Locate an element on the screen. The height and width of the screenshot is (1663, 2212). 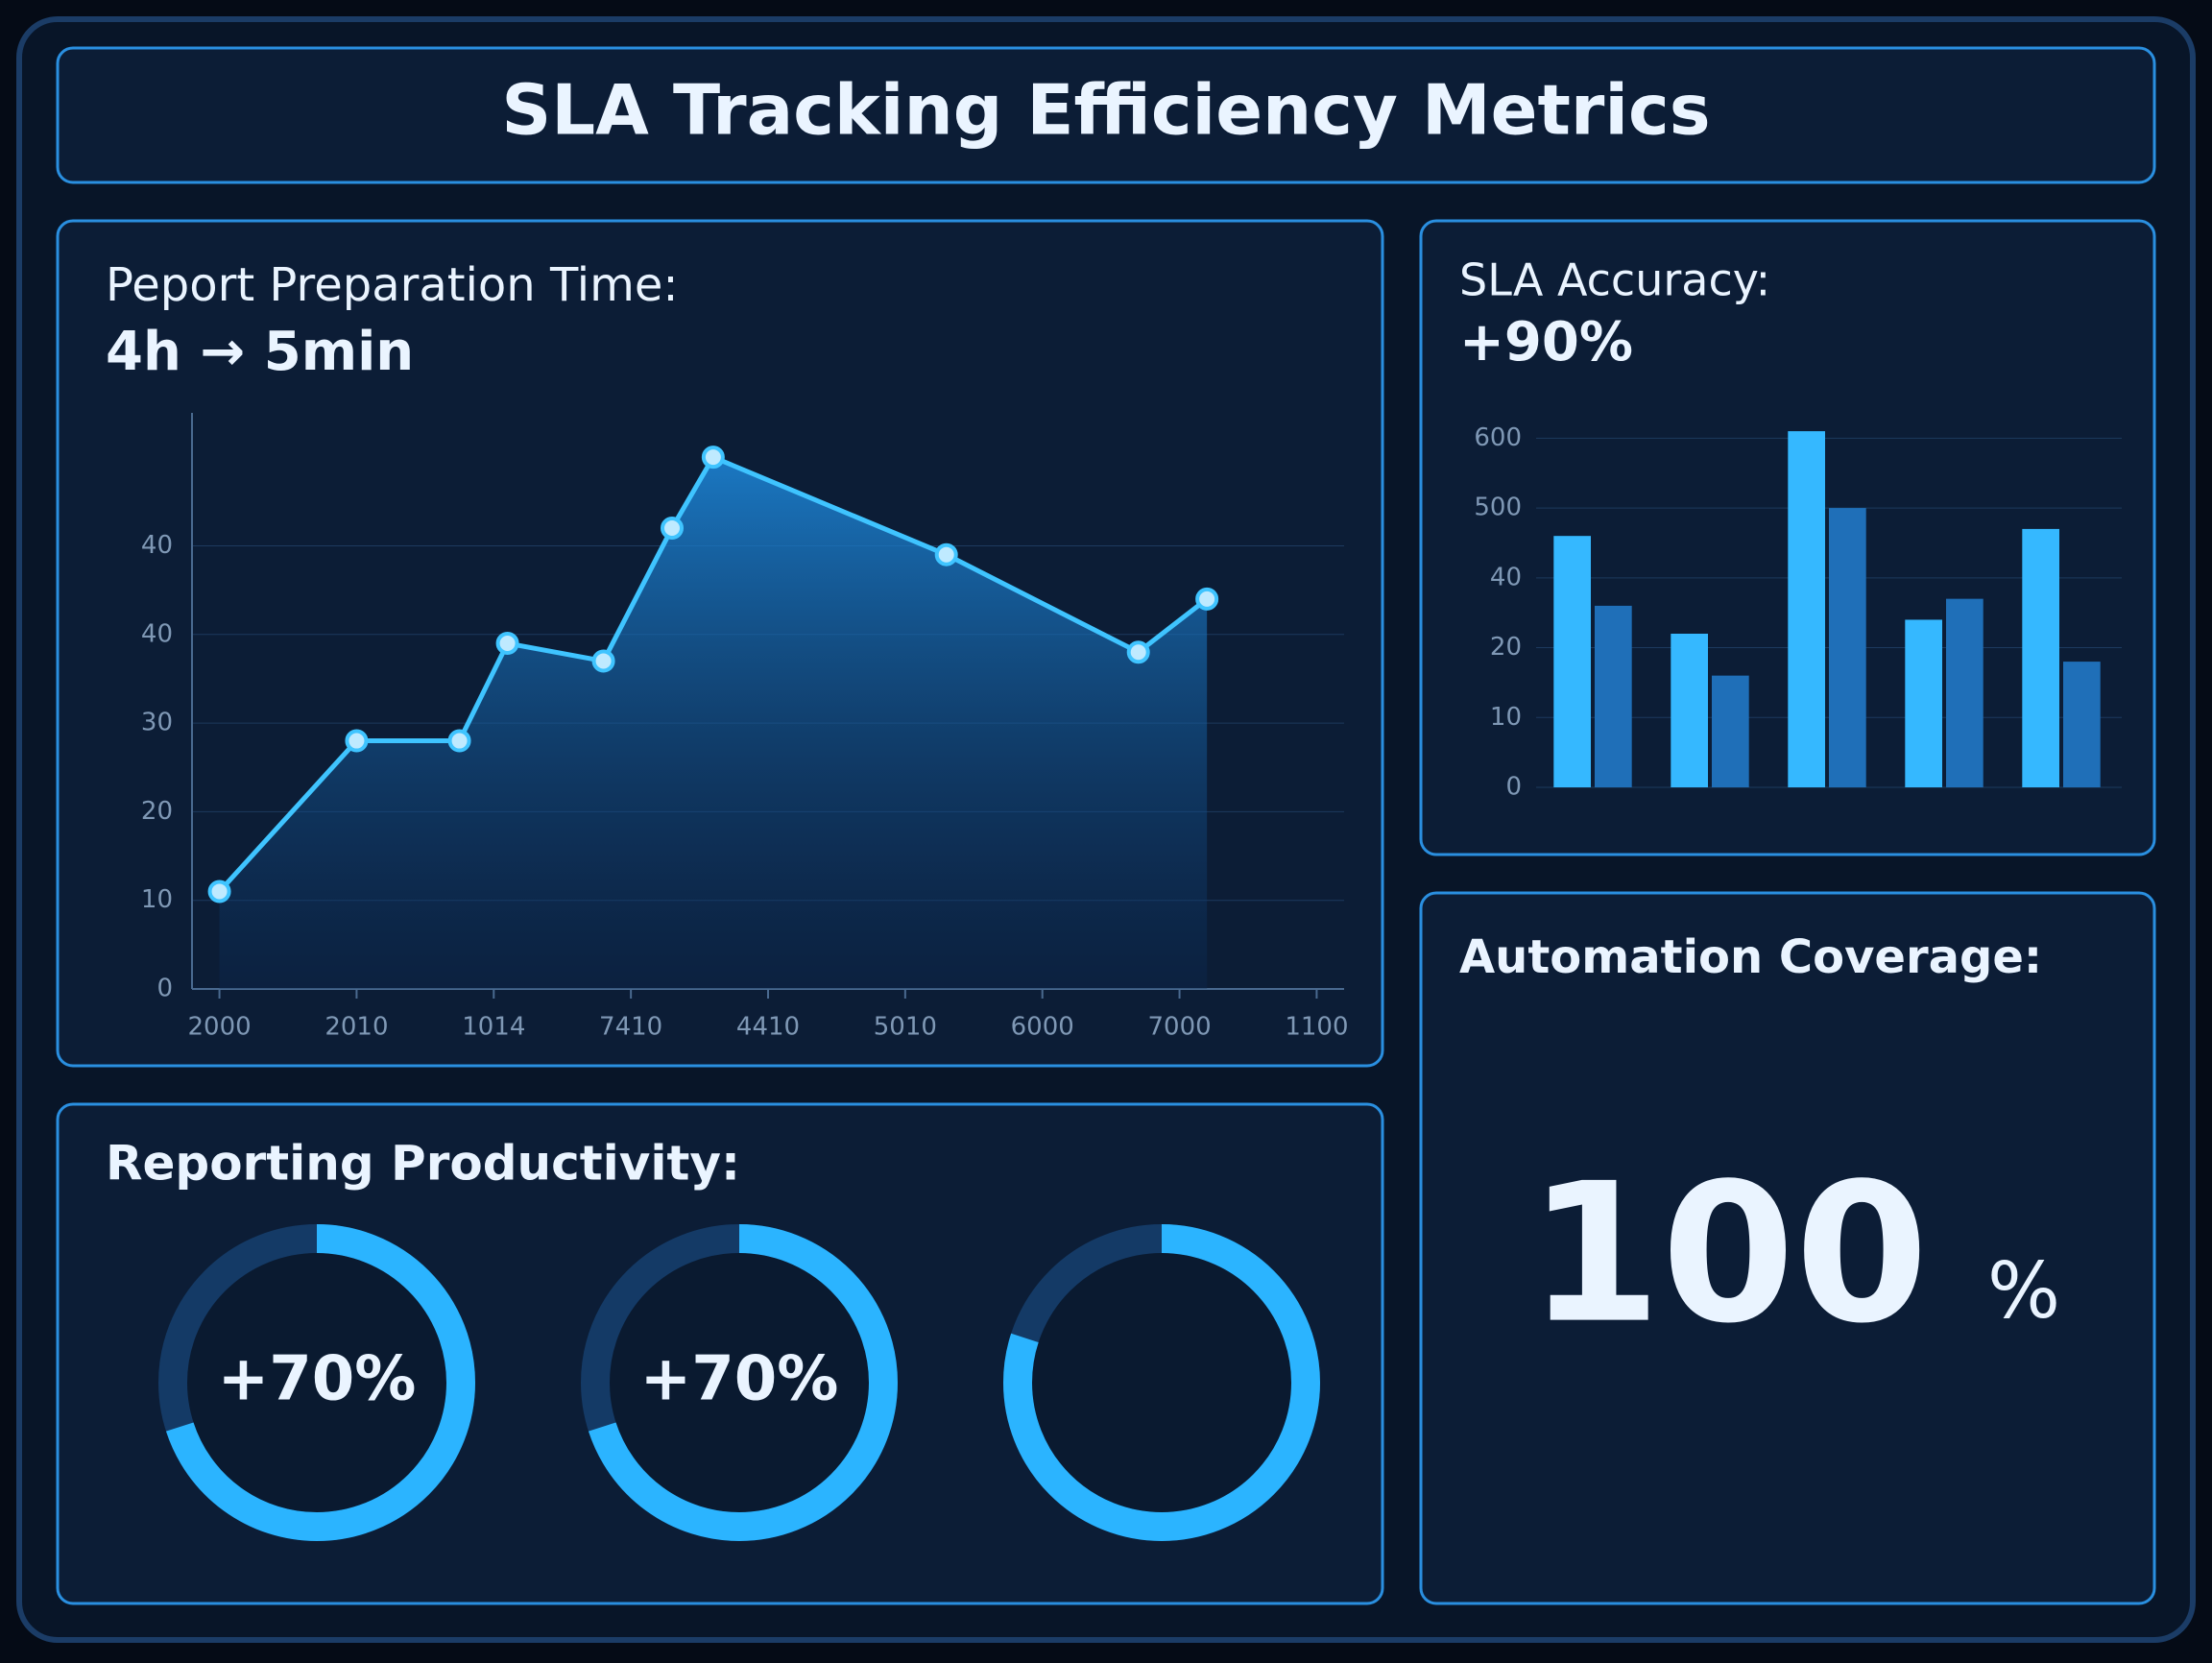
big-value: 100 is located at coordinates (1727, 1254).